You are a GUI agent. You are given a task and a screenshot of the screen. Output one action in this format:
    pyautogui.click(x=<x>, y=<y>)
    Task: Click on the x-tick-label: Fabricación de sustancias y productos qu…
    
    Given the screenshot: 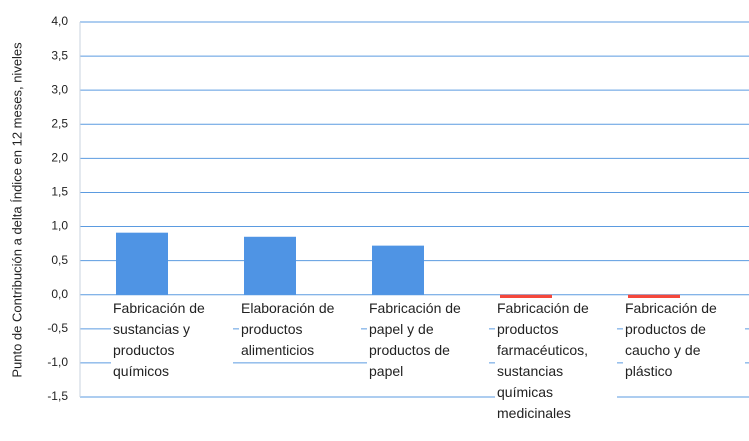 What is the action you would take?
    pyautogui.click(x=172, y=339)
    